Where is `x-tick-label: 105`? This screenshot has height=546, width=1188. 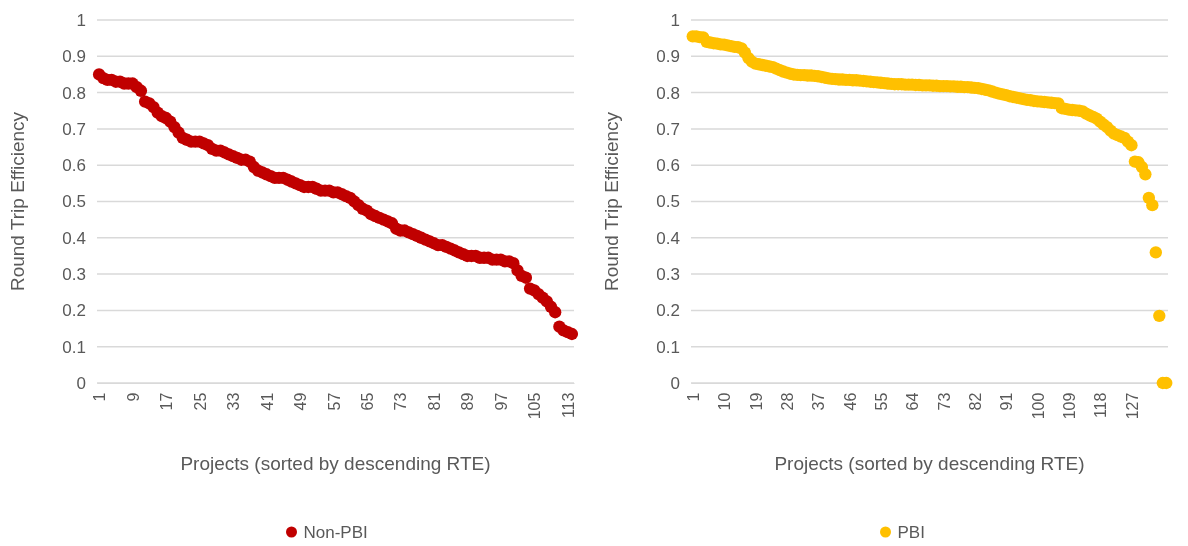 x-tick-label: 105 is located at coordinates (535, 406).